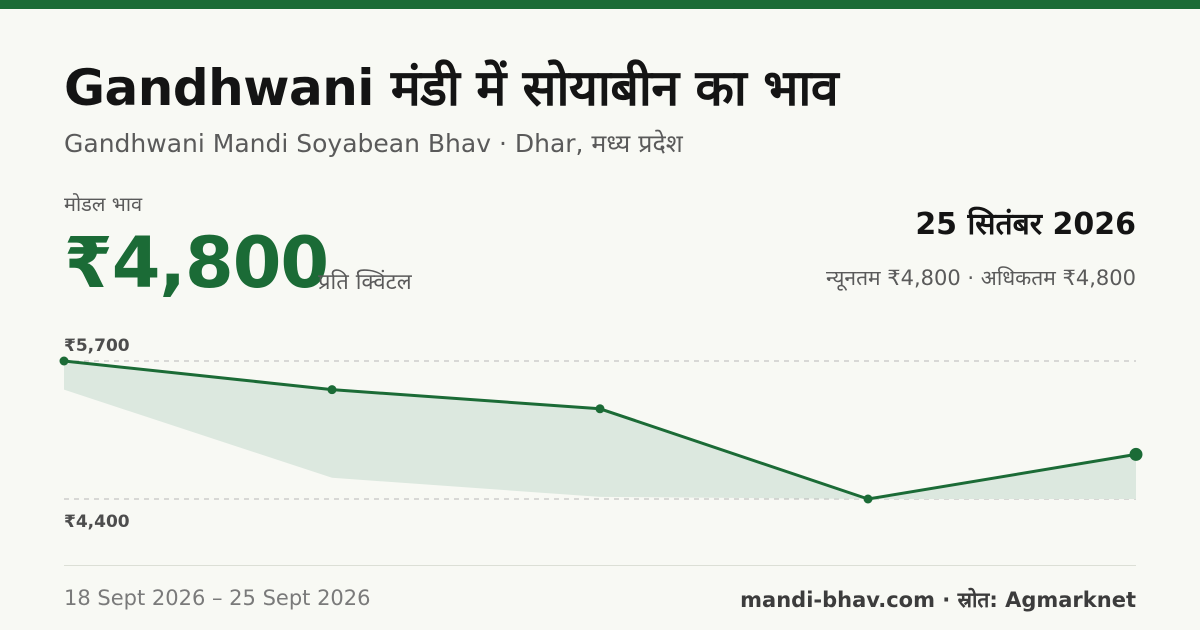 The image size is (1200, 630). What do you see at coordinates (600, 565) in the screenshot?
I see `footer-divider` at bounding box center [600, 565].